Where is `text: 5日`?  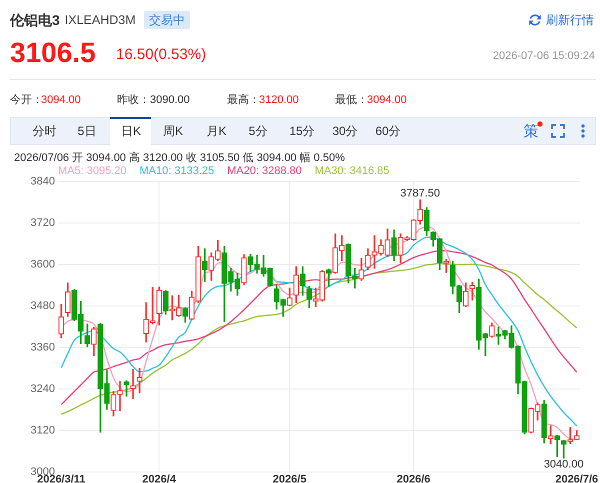 text: 5日 is located at coordinates (87, 131).